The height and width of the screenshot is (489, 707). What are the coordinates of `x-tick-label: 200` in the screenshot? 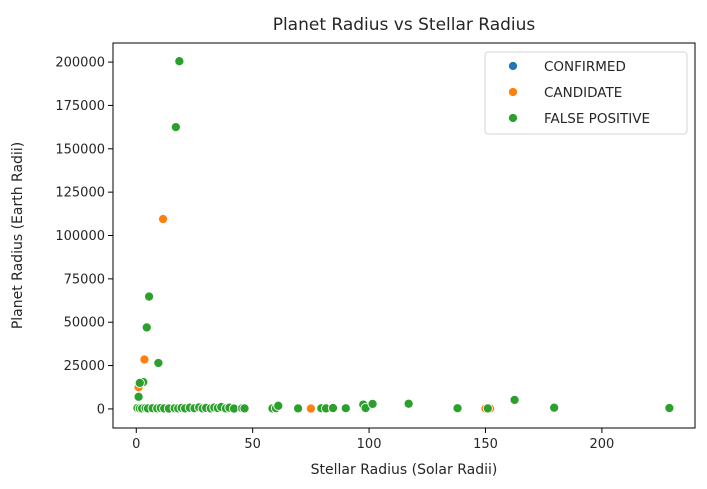 It's located at (601, 444).